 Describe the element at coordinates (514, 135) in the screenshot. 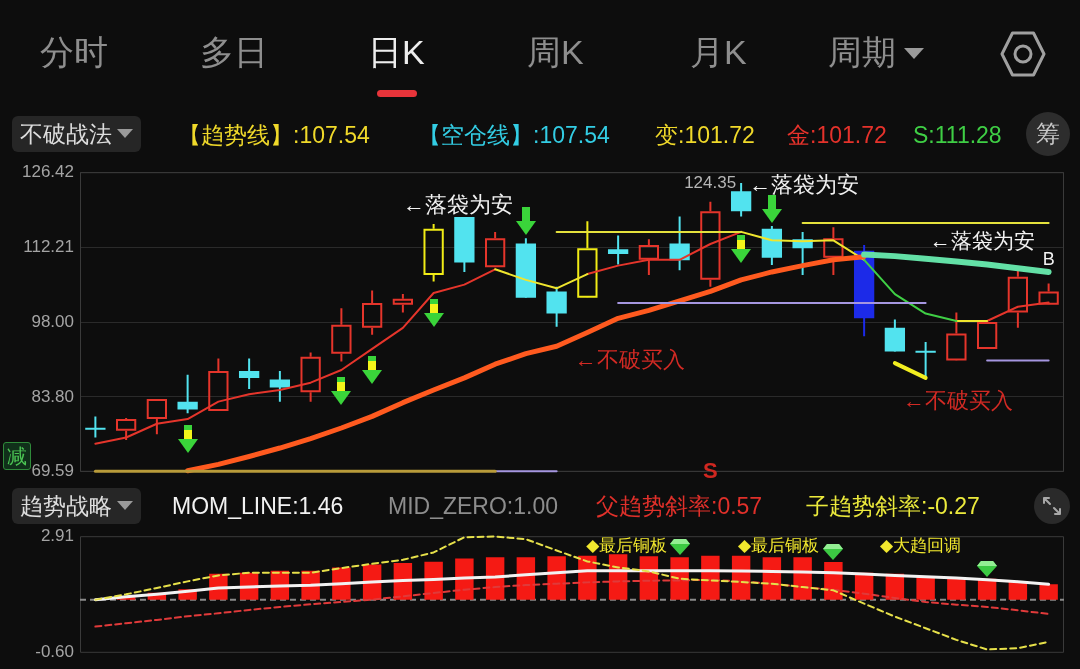

I see `text: 【空仓线】:107.54` at that location.